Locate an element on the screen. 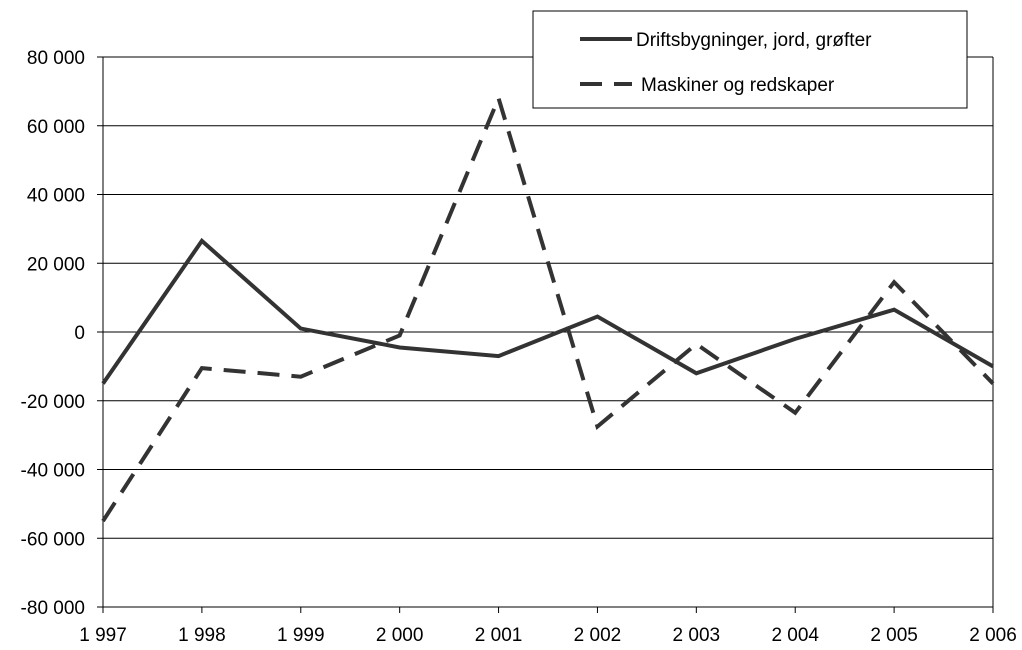  x-tick-label-8: 2 005 is located at coordinates (894, 635).